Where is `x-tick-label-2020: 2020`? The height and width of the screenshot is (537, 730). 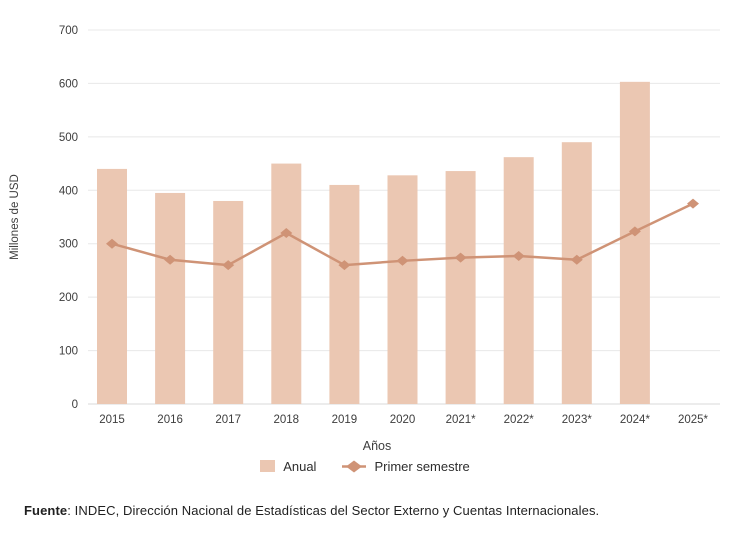 x-tick-label-2020: 2020 is located at coordinates (403, 420).